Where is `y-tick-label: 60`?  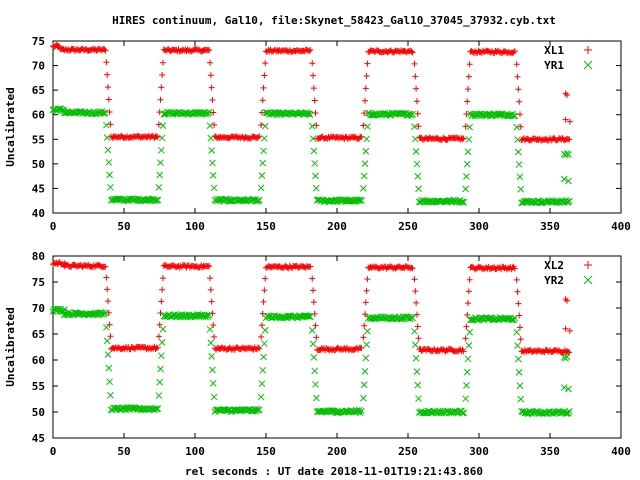
y-tick-label: 60 is located at coordinates (38, 115).